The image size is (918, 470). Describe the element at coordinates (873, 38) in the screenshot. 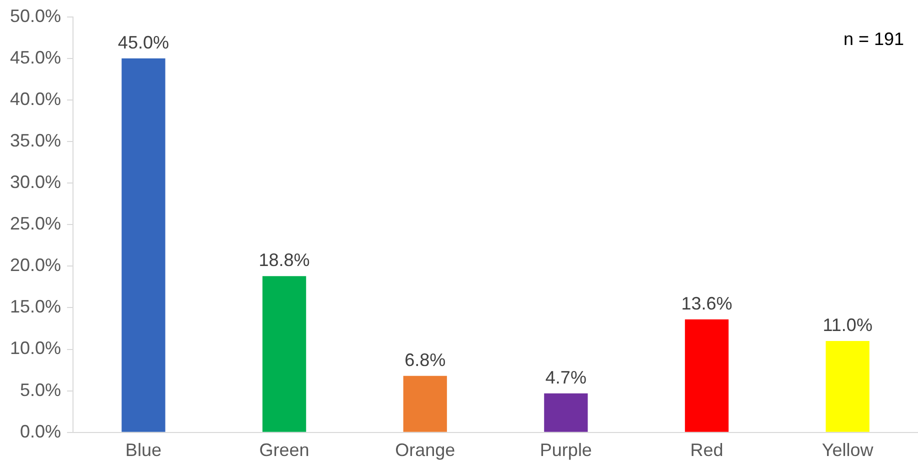

I see `annotation: n = 191` at that location.